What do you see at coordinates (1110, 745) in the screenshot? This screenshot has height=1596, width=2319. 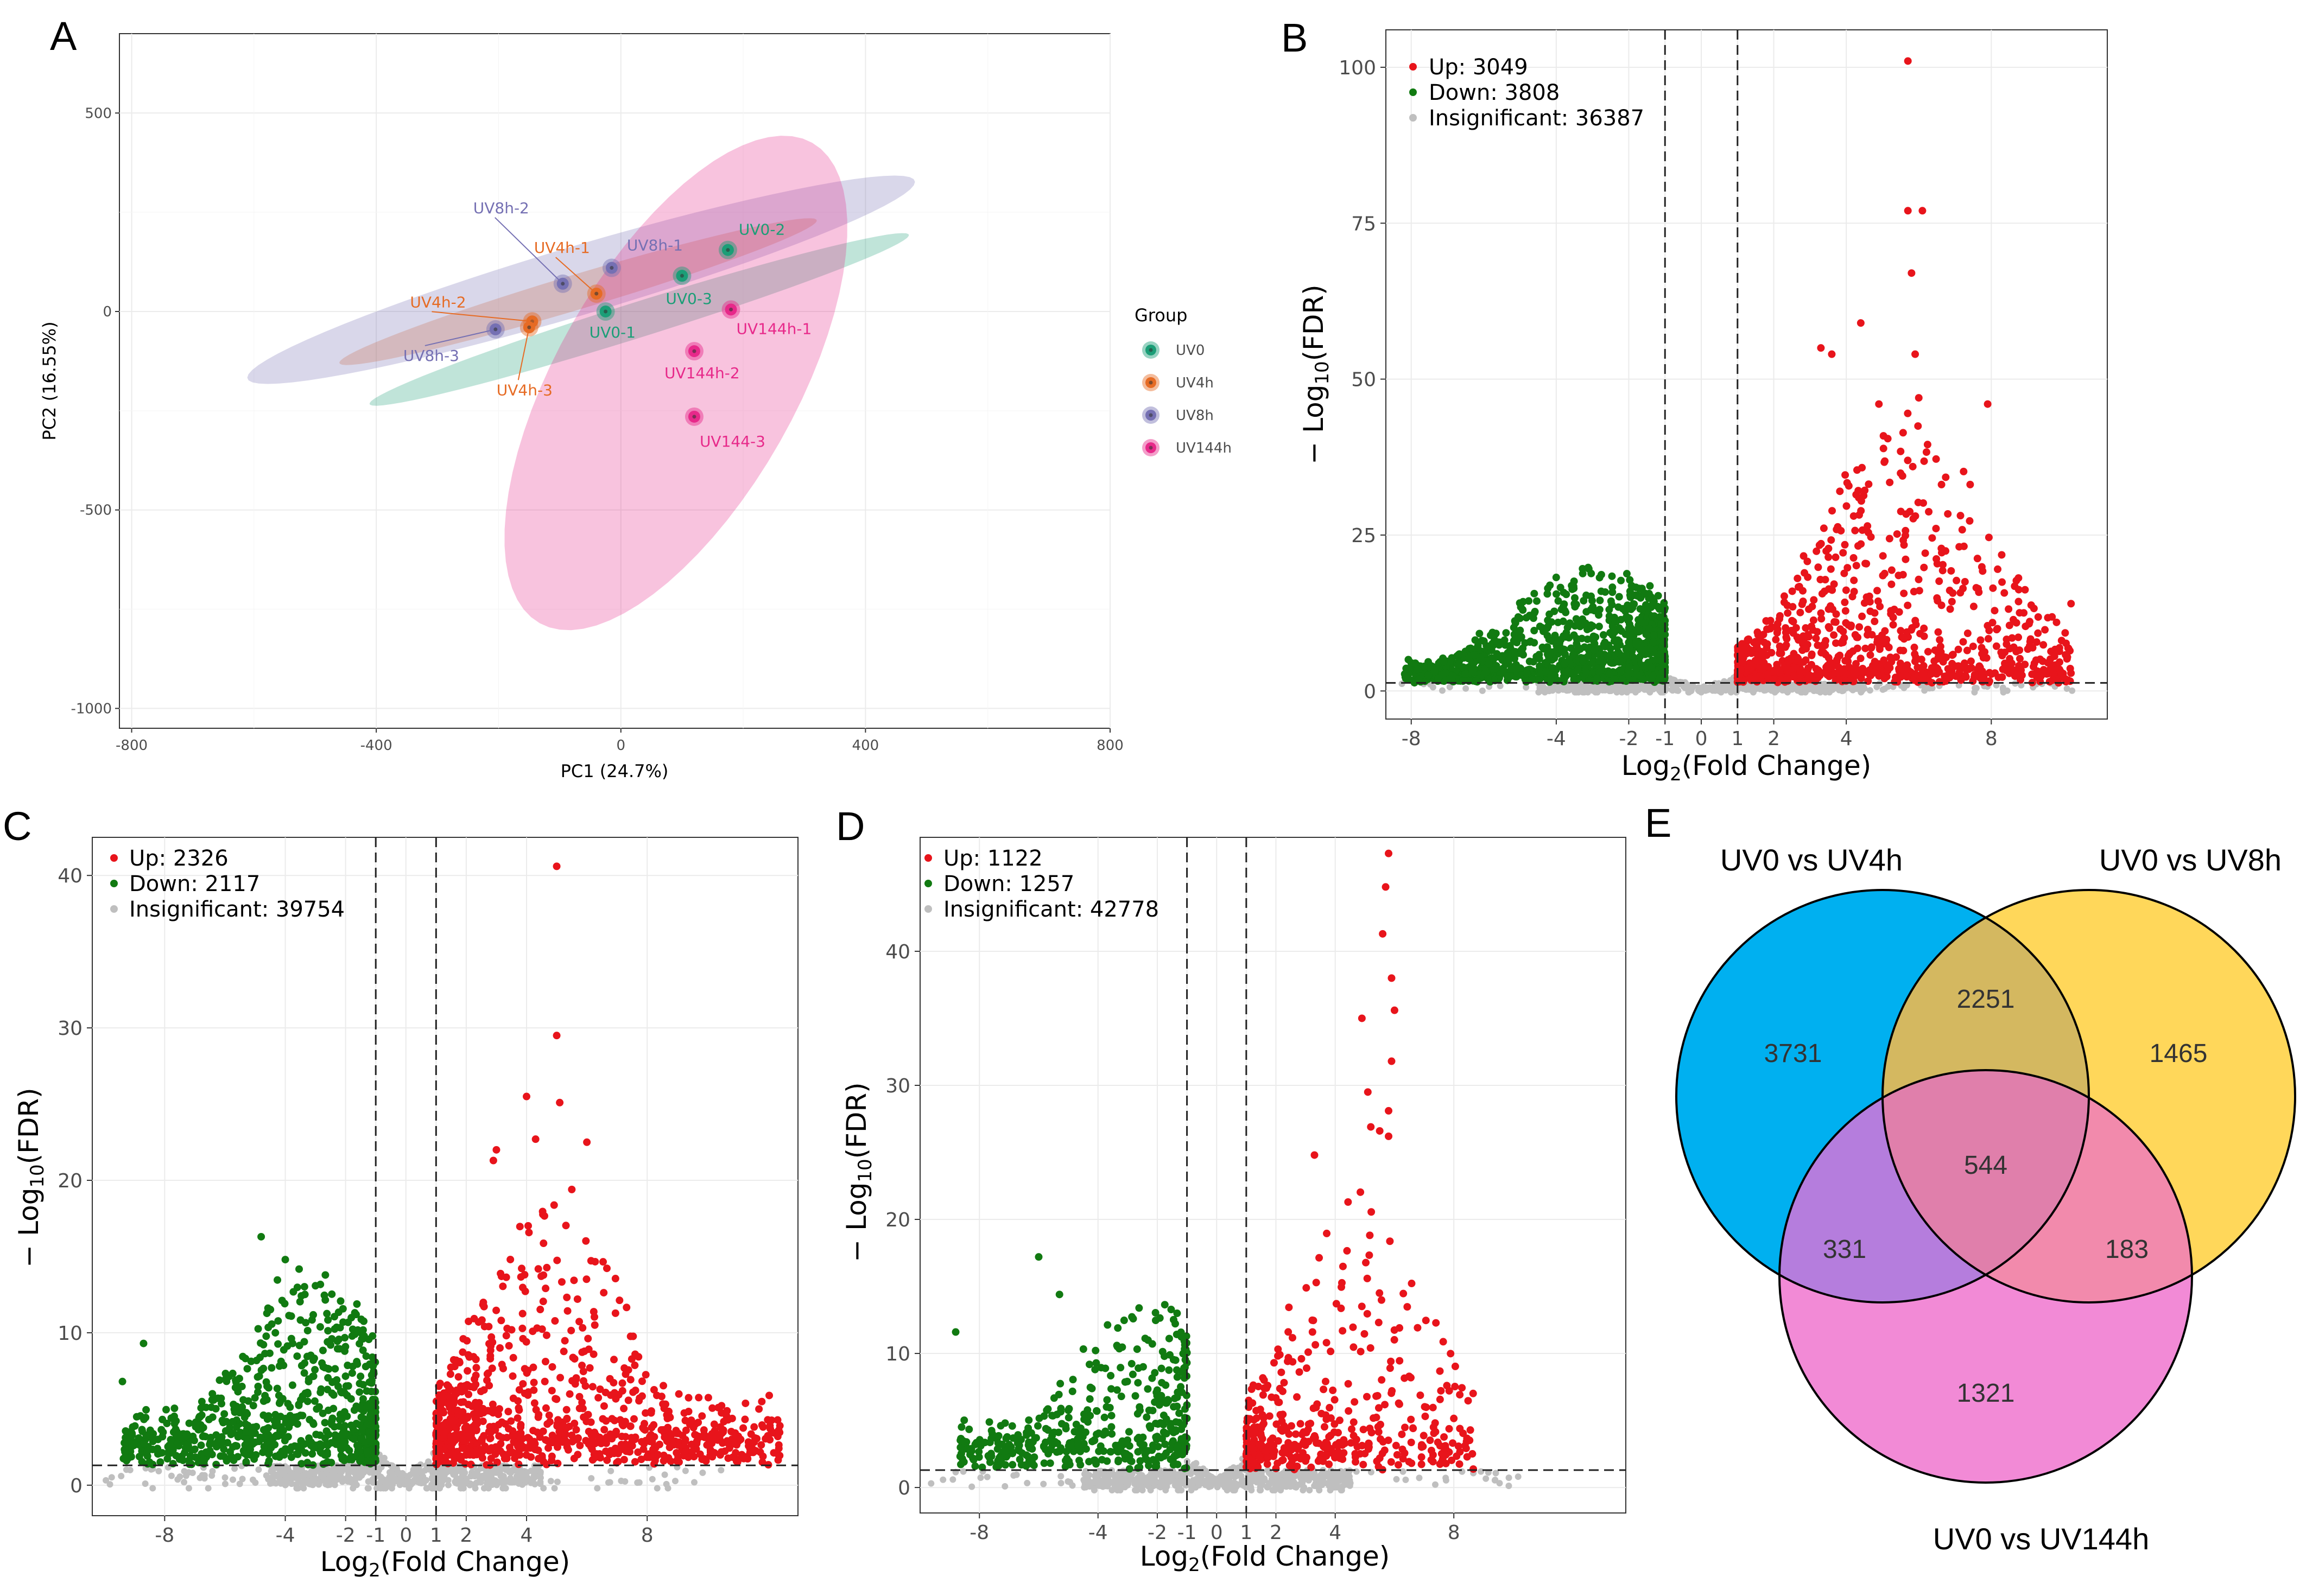 I see `pca-x-tick-label: 800` at bounding box center [1110, 745].